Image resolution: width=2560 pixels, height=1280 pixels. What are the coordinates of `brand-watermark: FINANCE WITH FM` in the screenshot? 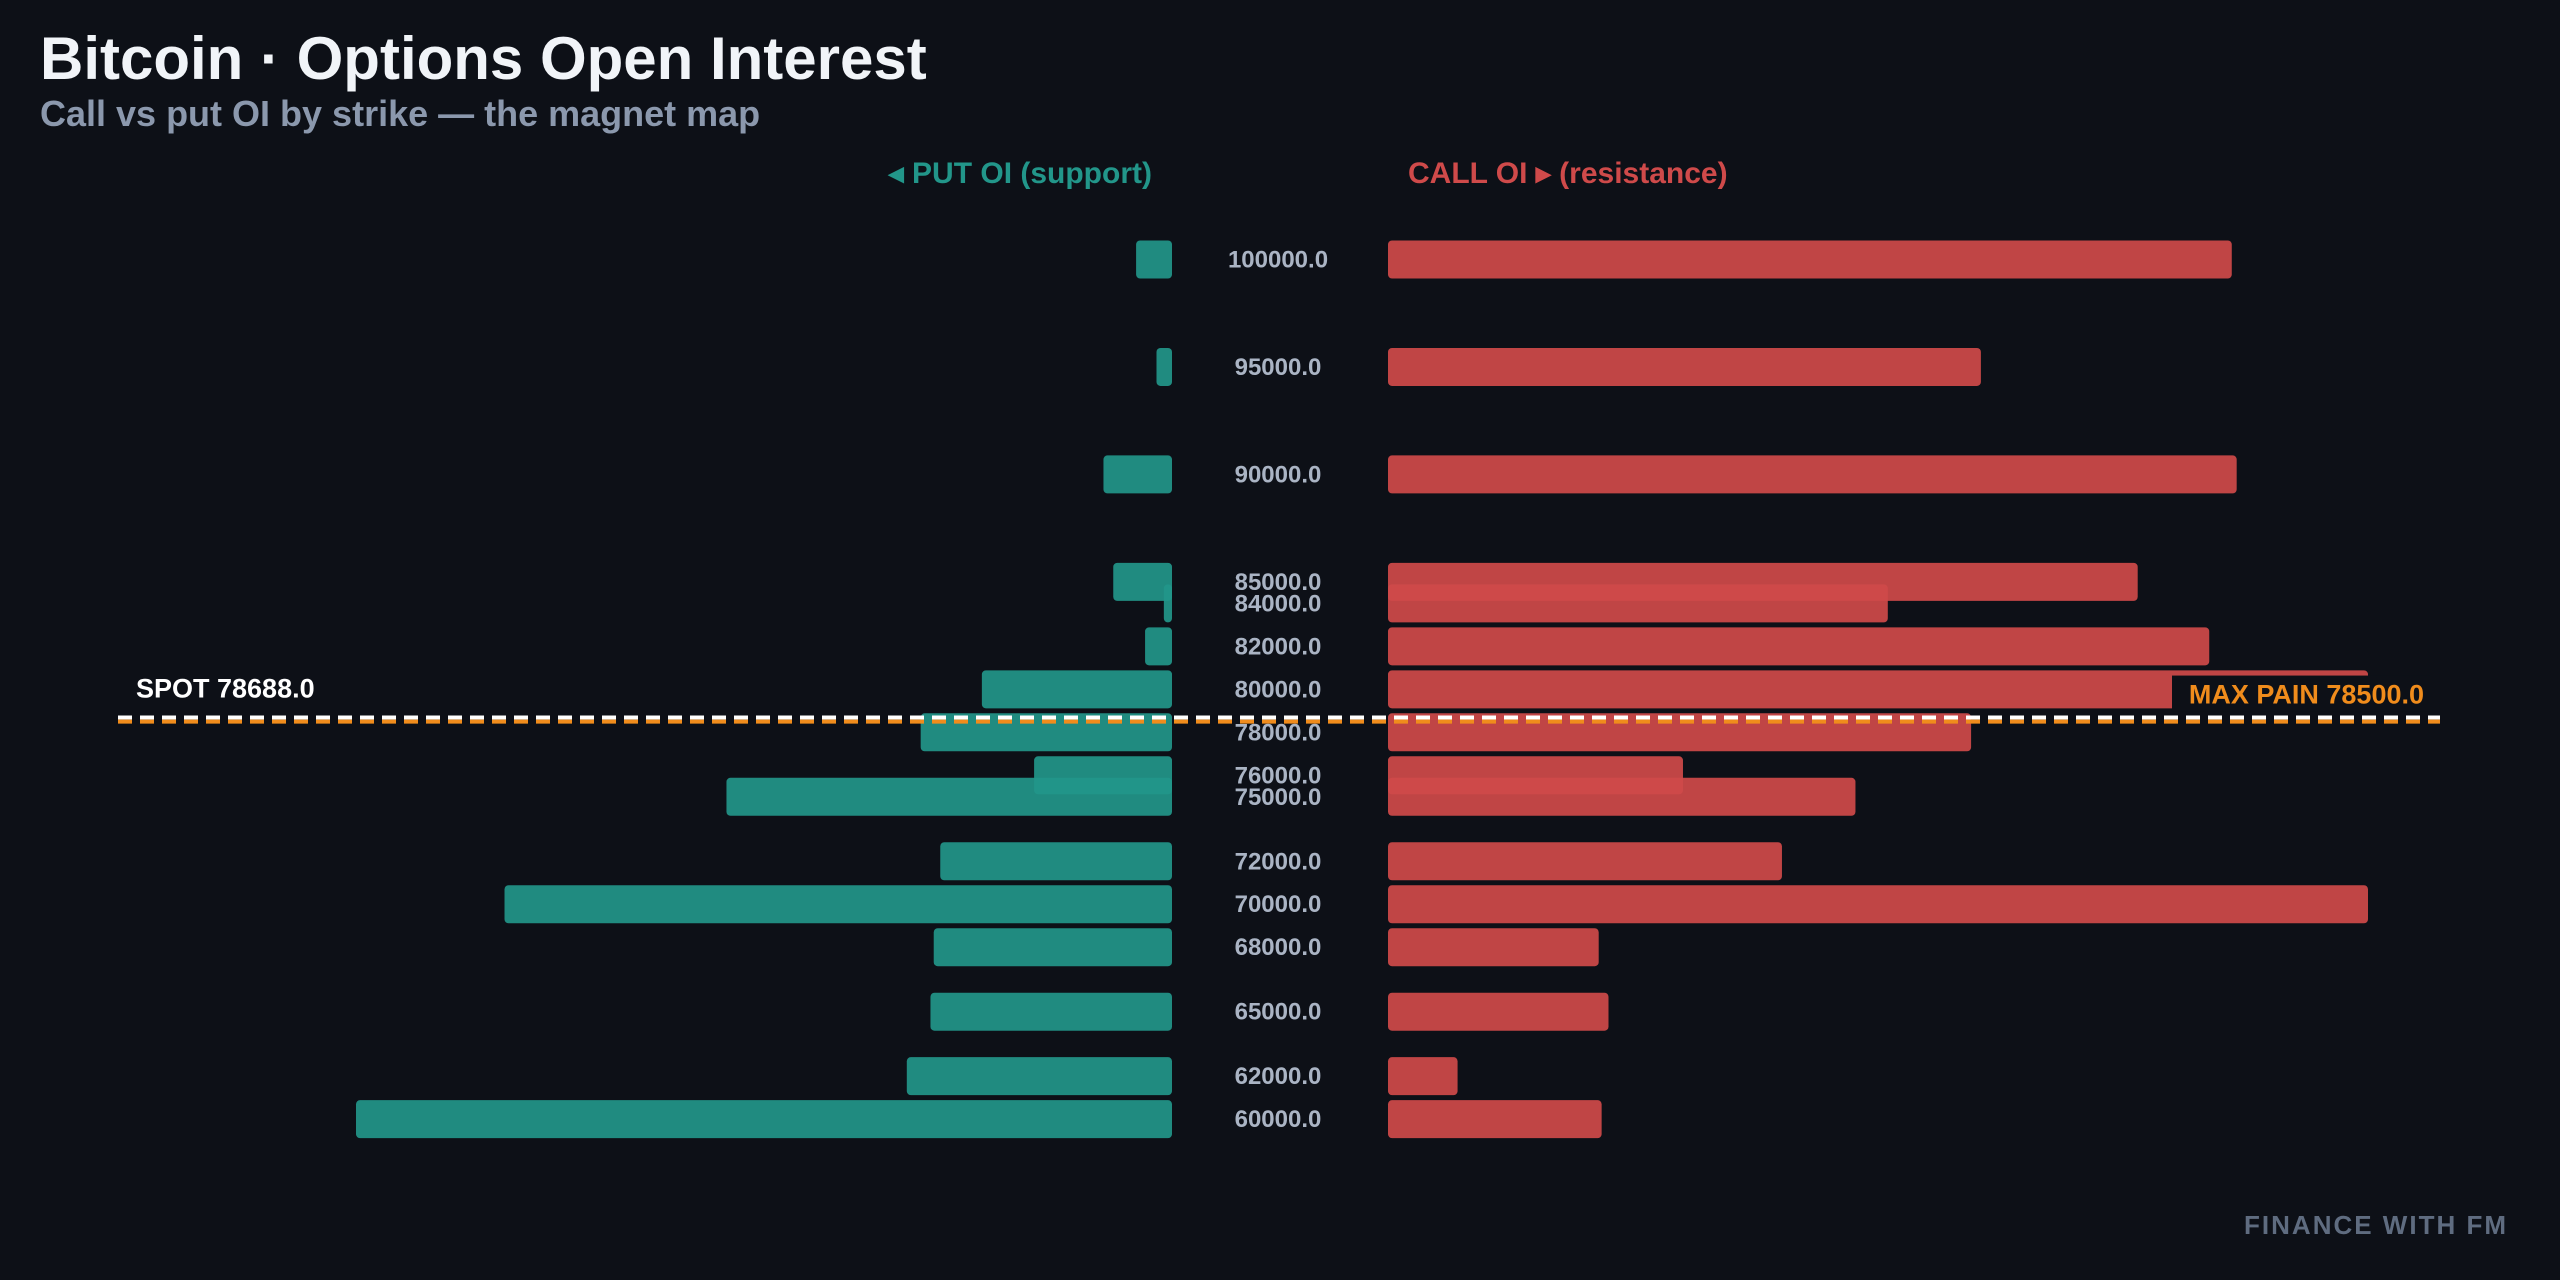 It's located at (2376, 1225).